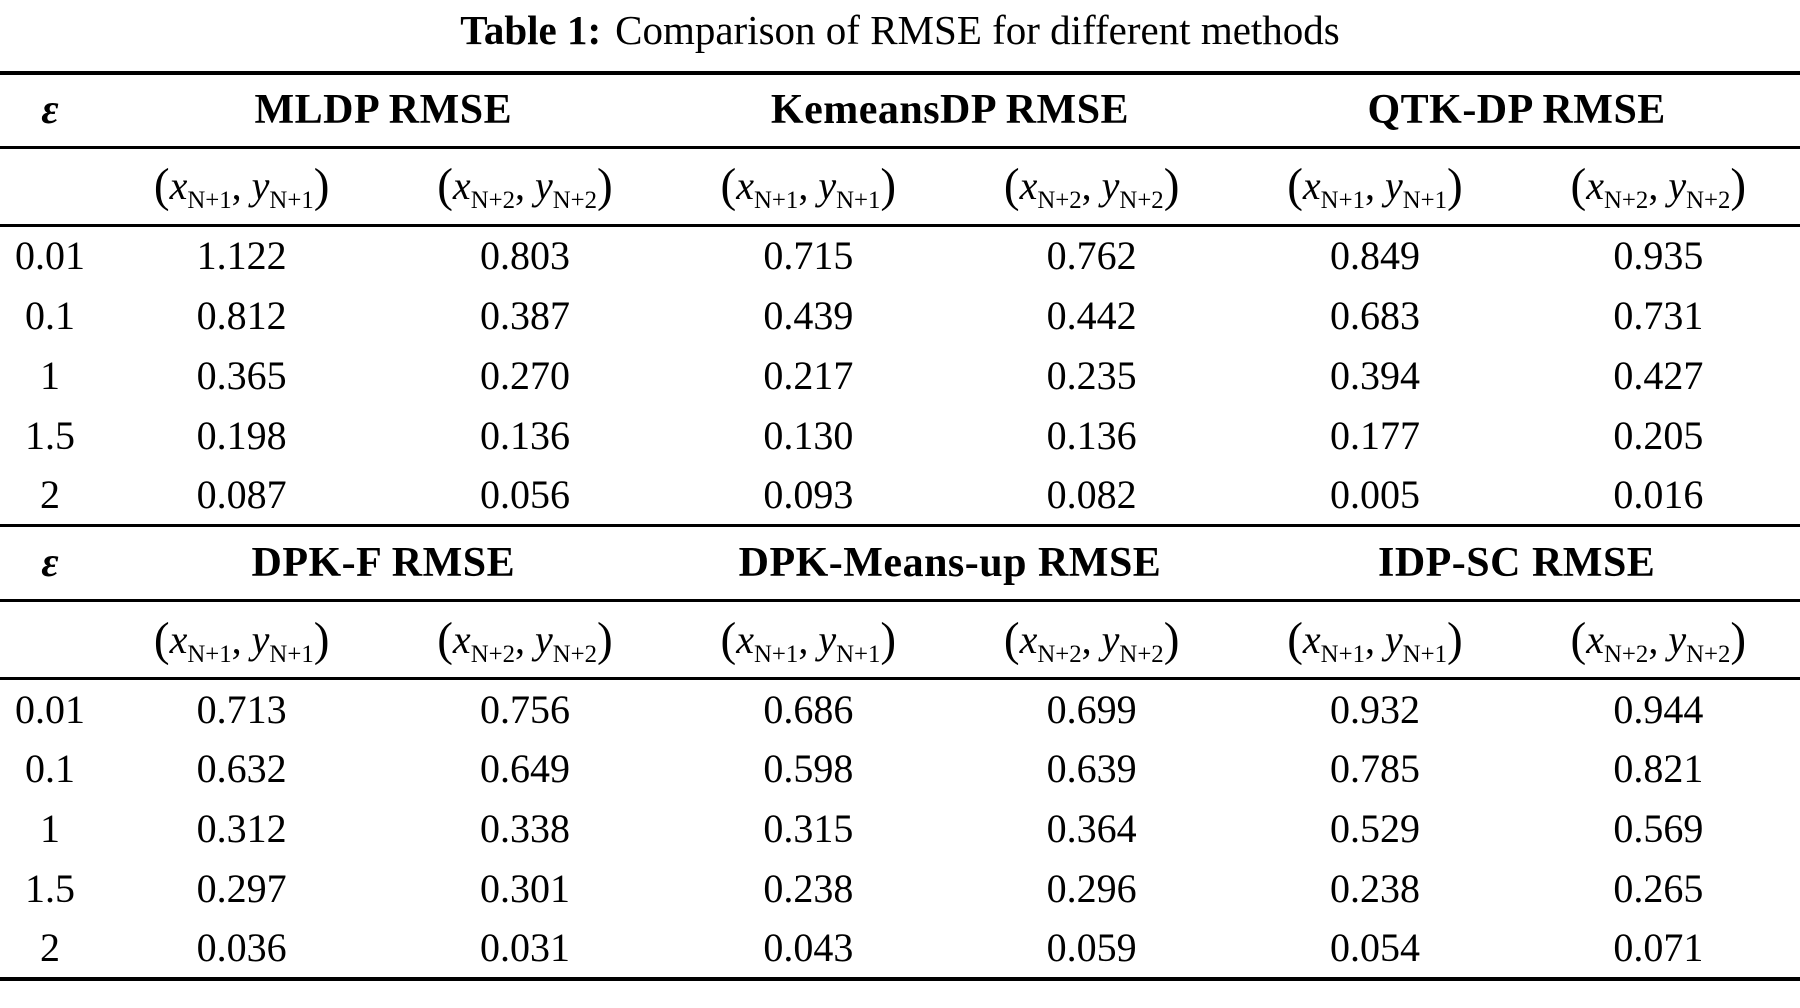  Describe the element at coordinates (900, 375) in the screenshot. I see `table-row: 1 0.365 0.270 0.217 0.235 0.394 0.427` at that location.